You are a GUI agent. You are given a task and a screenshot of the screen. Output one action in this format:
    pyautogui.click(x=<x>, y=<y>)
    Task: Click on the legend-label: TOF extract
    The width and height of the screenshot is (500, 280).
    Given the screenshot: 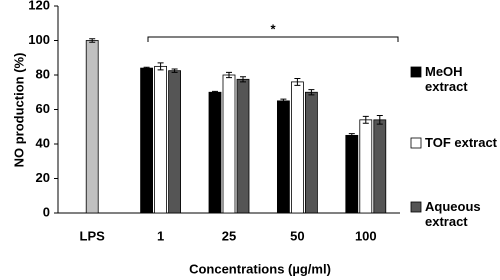 What is the action you would take?
    pyautogui.click(x=461, y=142)
    